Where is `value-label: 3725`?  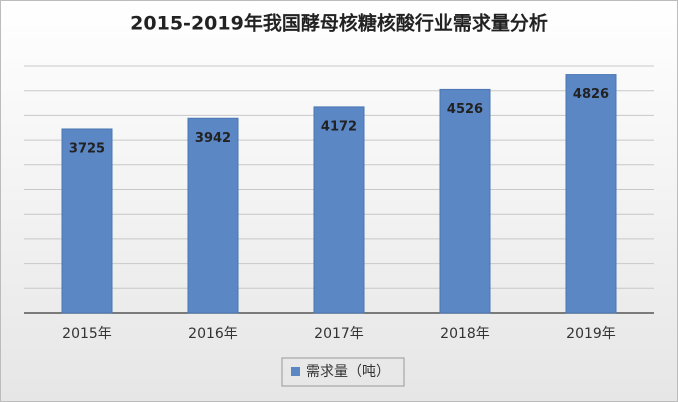 value-label: 3725 is located at coordinates (87, 148).